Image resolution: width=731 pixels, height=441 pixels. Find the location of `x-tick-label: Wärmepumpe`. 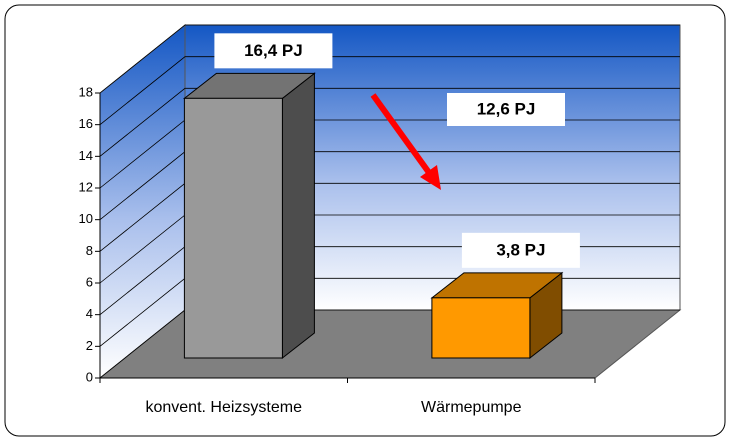

x-tick-label: Wärmepumpe is located at coordinates (471, 407).